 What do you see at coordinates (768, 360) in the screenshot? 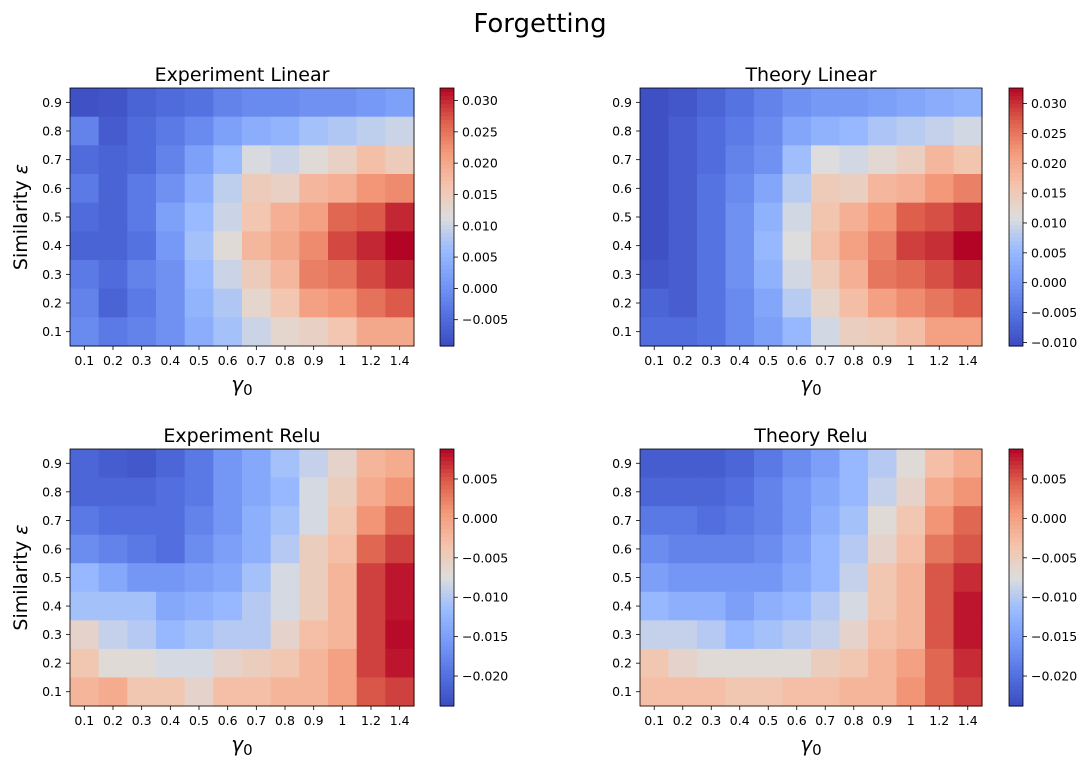
I see `x-tick-label: 0.5` at bounding box center [768, 360].